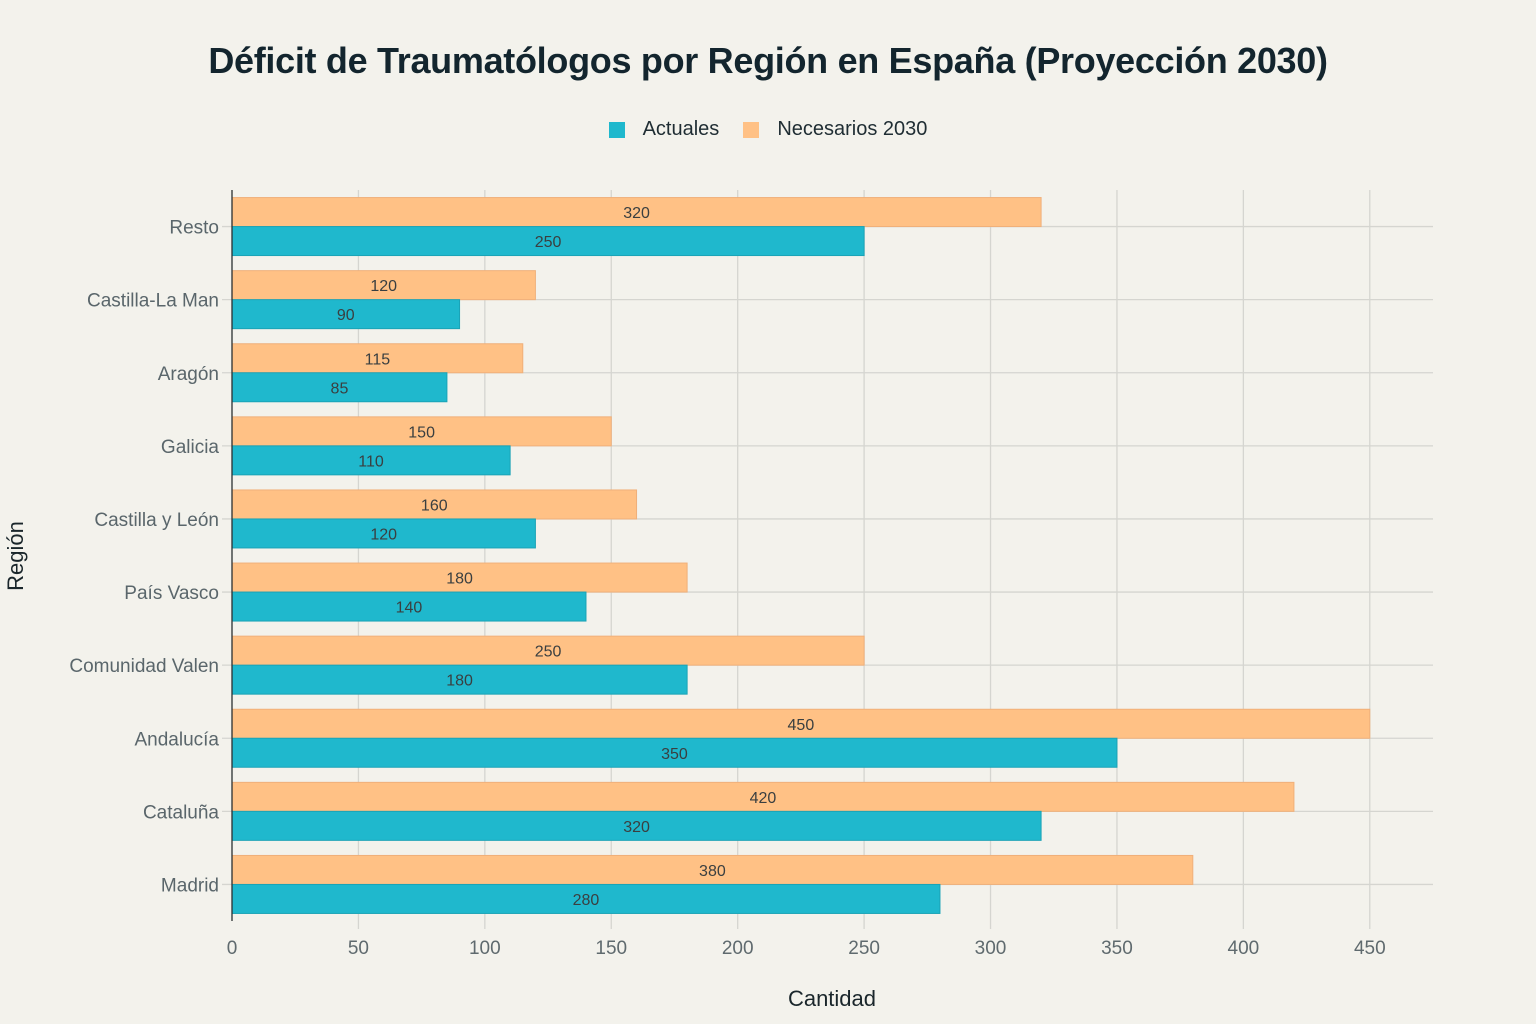 Image resolution: width=1536 pixels, height=1024 pixels. Describe the element at coordinates (378, 359) in the screenshot. I see `bar-value-label: 115` at that location.